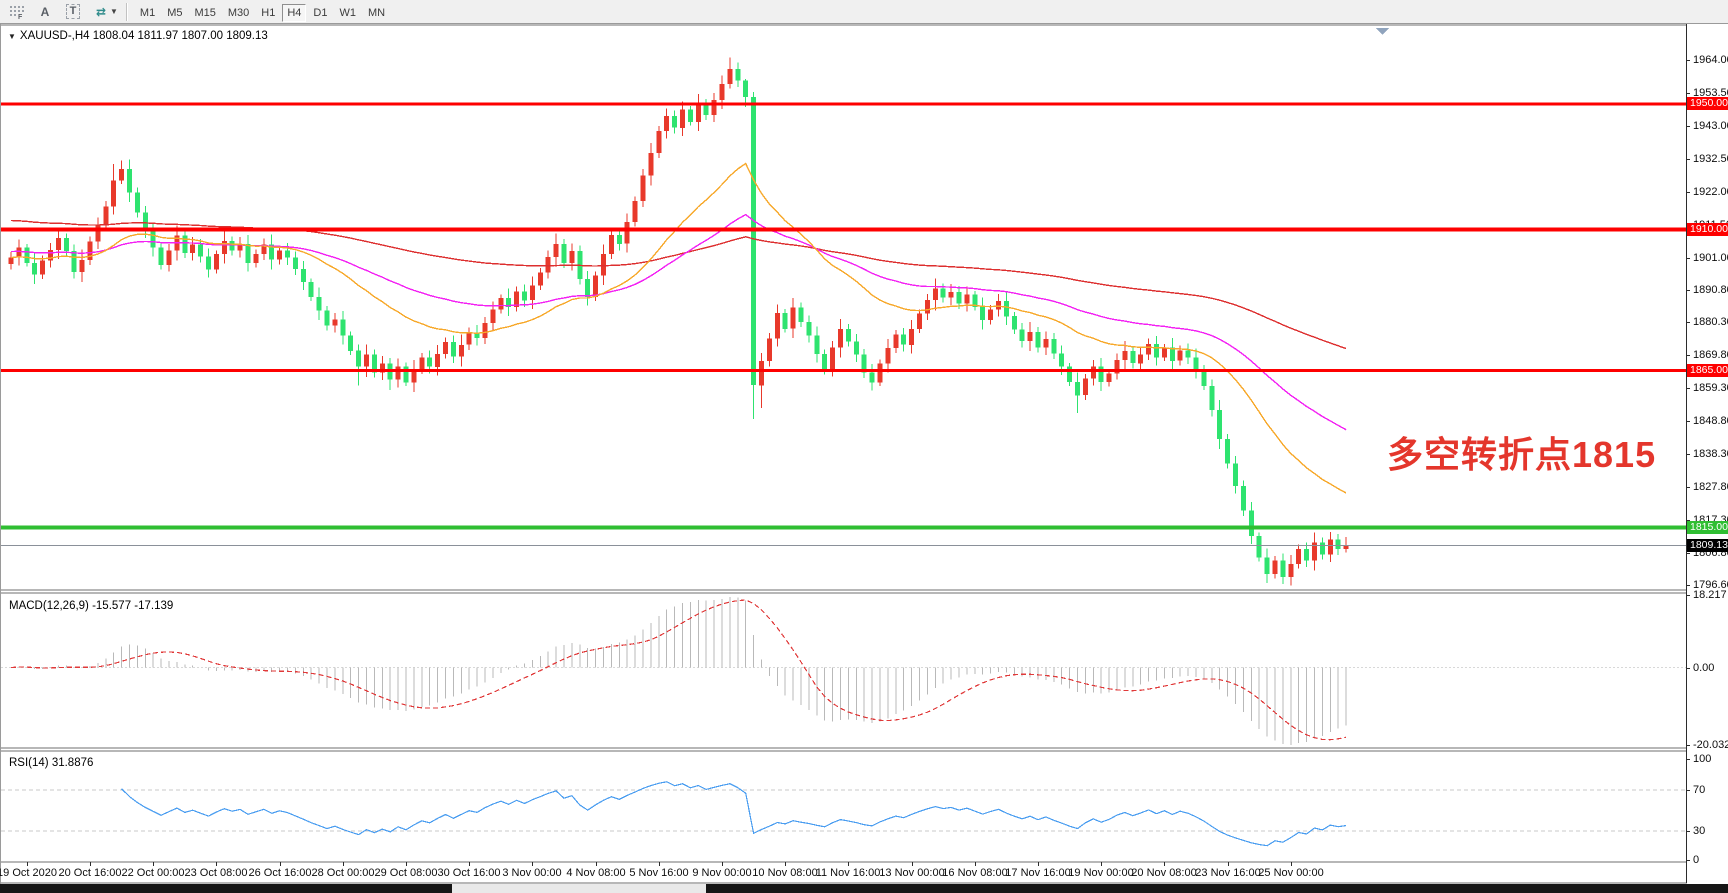 Image resolution: width=1728 pixels, height=893 pixels. What do you see at coordinates (1710, 60) in the screenshot?
I see `price-tick-label: 1964.00` at bounding box center [1710, 60].